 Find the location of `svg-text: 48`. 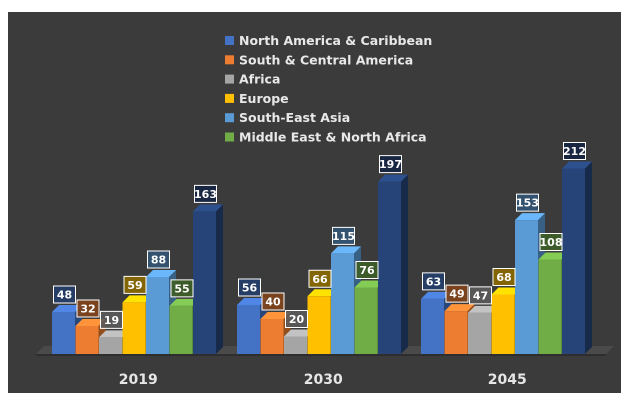

svg-text: 48 is located at coordinates (64, 295).